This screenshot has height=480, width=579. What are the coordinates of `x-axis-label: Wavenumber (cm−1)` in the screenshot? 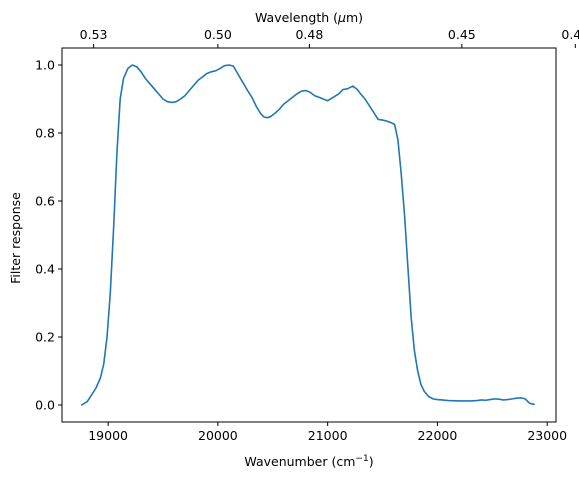 It's located at (308, 461).